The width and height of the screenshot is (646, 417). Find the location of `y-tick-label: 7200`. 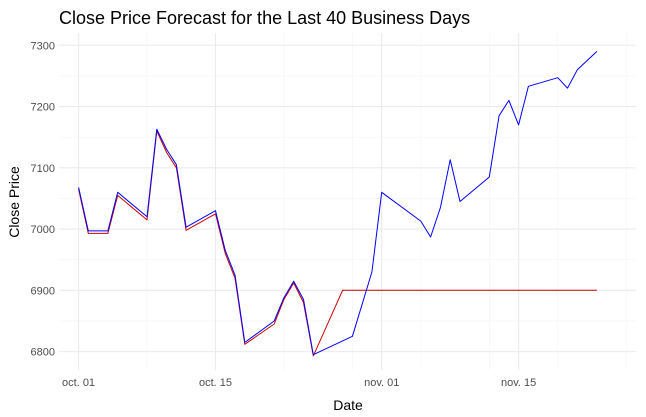

y-tick-label: 7200 is located at coordinates (43, 108).